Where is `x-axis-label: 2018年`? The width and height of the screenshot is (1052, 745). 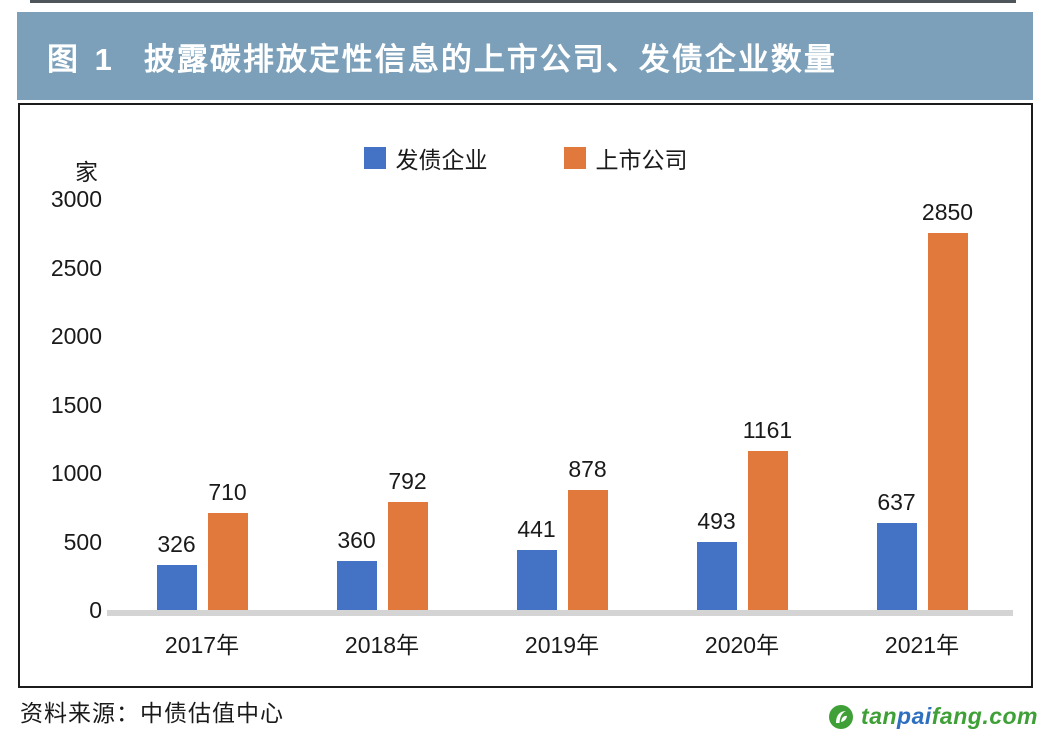
x-axis-label: 2018年 is located at coordinates (382, 645).